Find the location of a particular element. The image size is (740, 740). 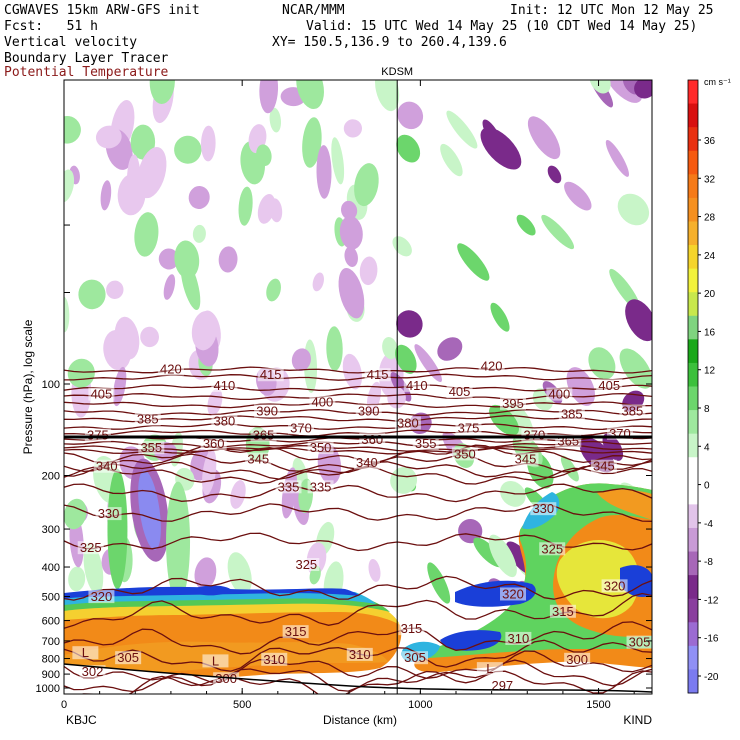

colorbar-tick-label: -16 is located at coordinates (711, 639).